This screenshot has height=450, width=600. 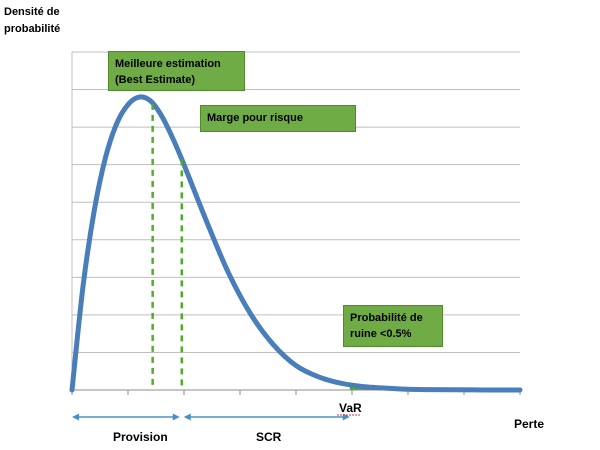 I want to click on y-axis-label-line2: probabilité, so click(x=32, y=29).